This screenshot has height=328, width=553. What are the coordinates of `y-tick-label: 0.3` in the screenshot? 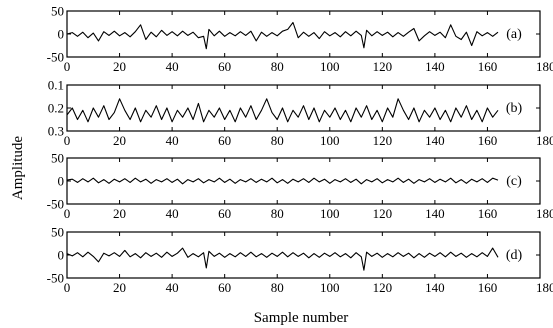 It's located at (56, 131).